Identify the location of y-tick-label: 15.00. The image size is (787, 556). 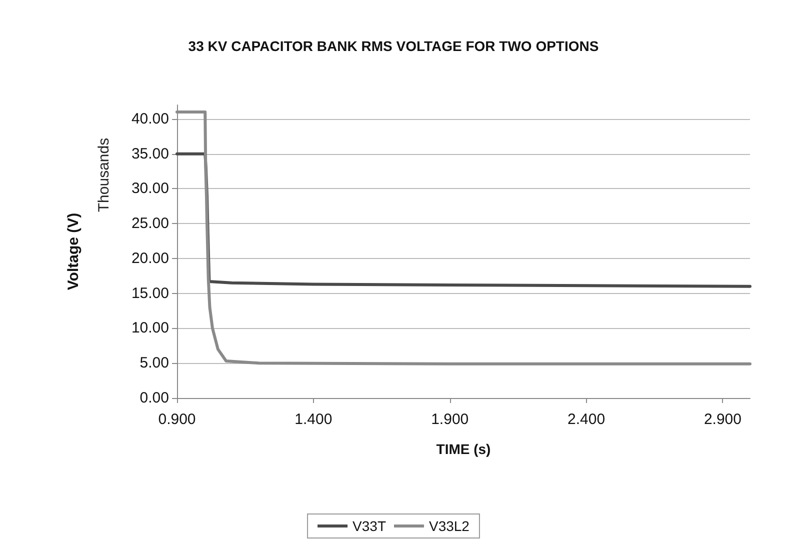
(150, 293).